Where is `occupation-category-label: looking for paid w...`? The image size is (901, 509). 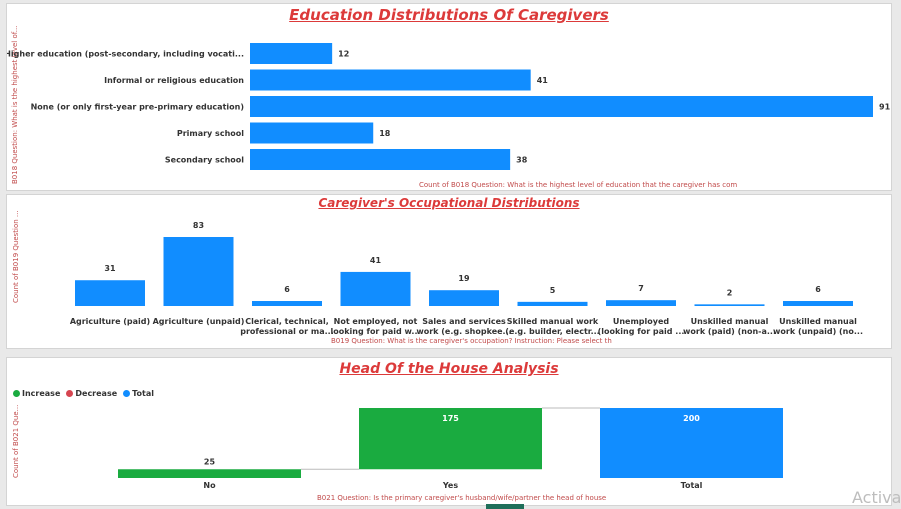 occupation-category-label: looking for paid w... is located at coordinates (375, 331).